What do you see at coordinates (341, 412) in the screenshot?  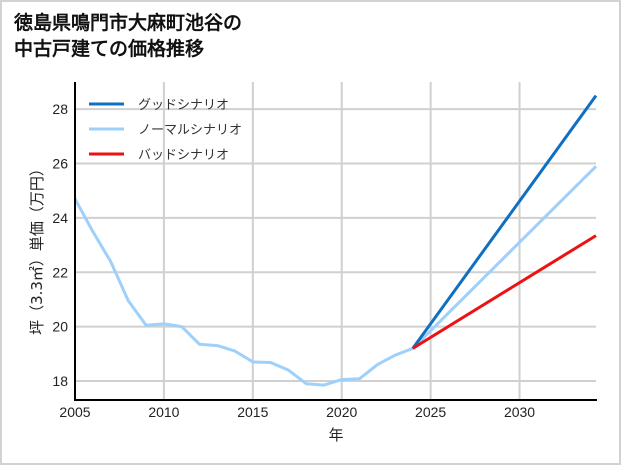 I see `x-tick-label: 2020` at bounding box center [341, 412].